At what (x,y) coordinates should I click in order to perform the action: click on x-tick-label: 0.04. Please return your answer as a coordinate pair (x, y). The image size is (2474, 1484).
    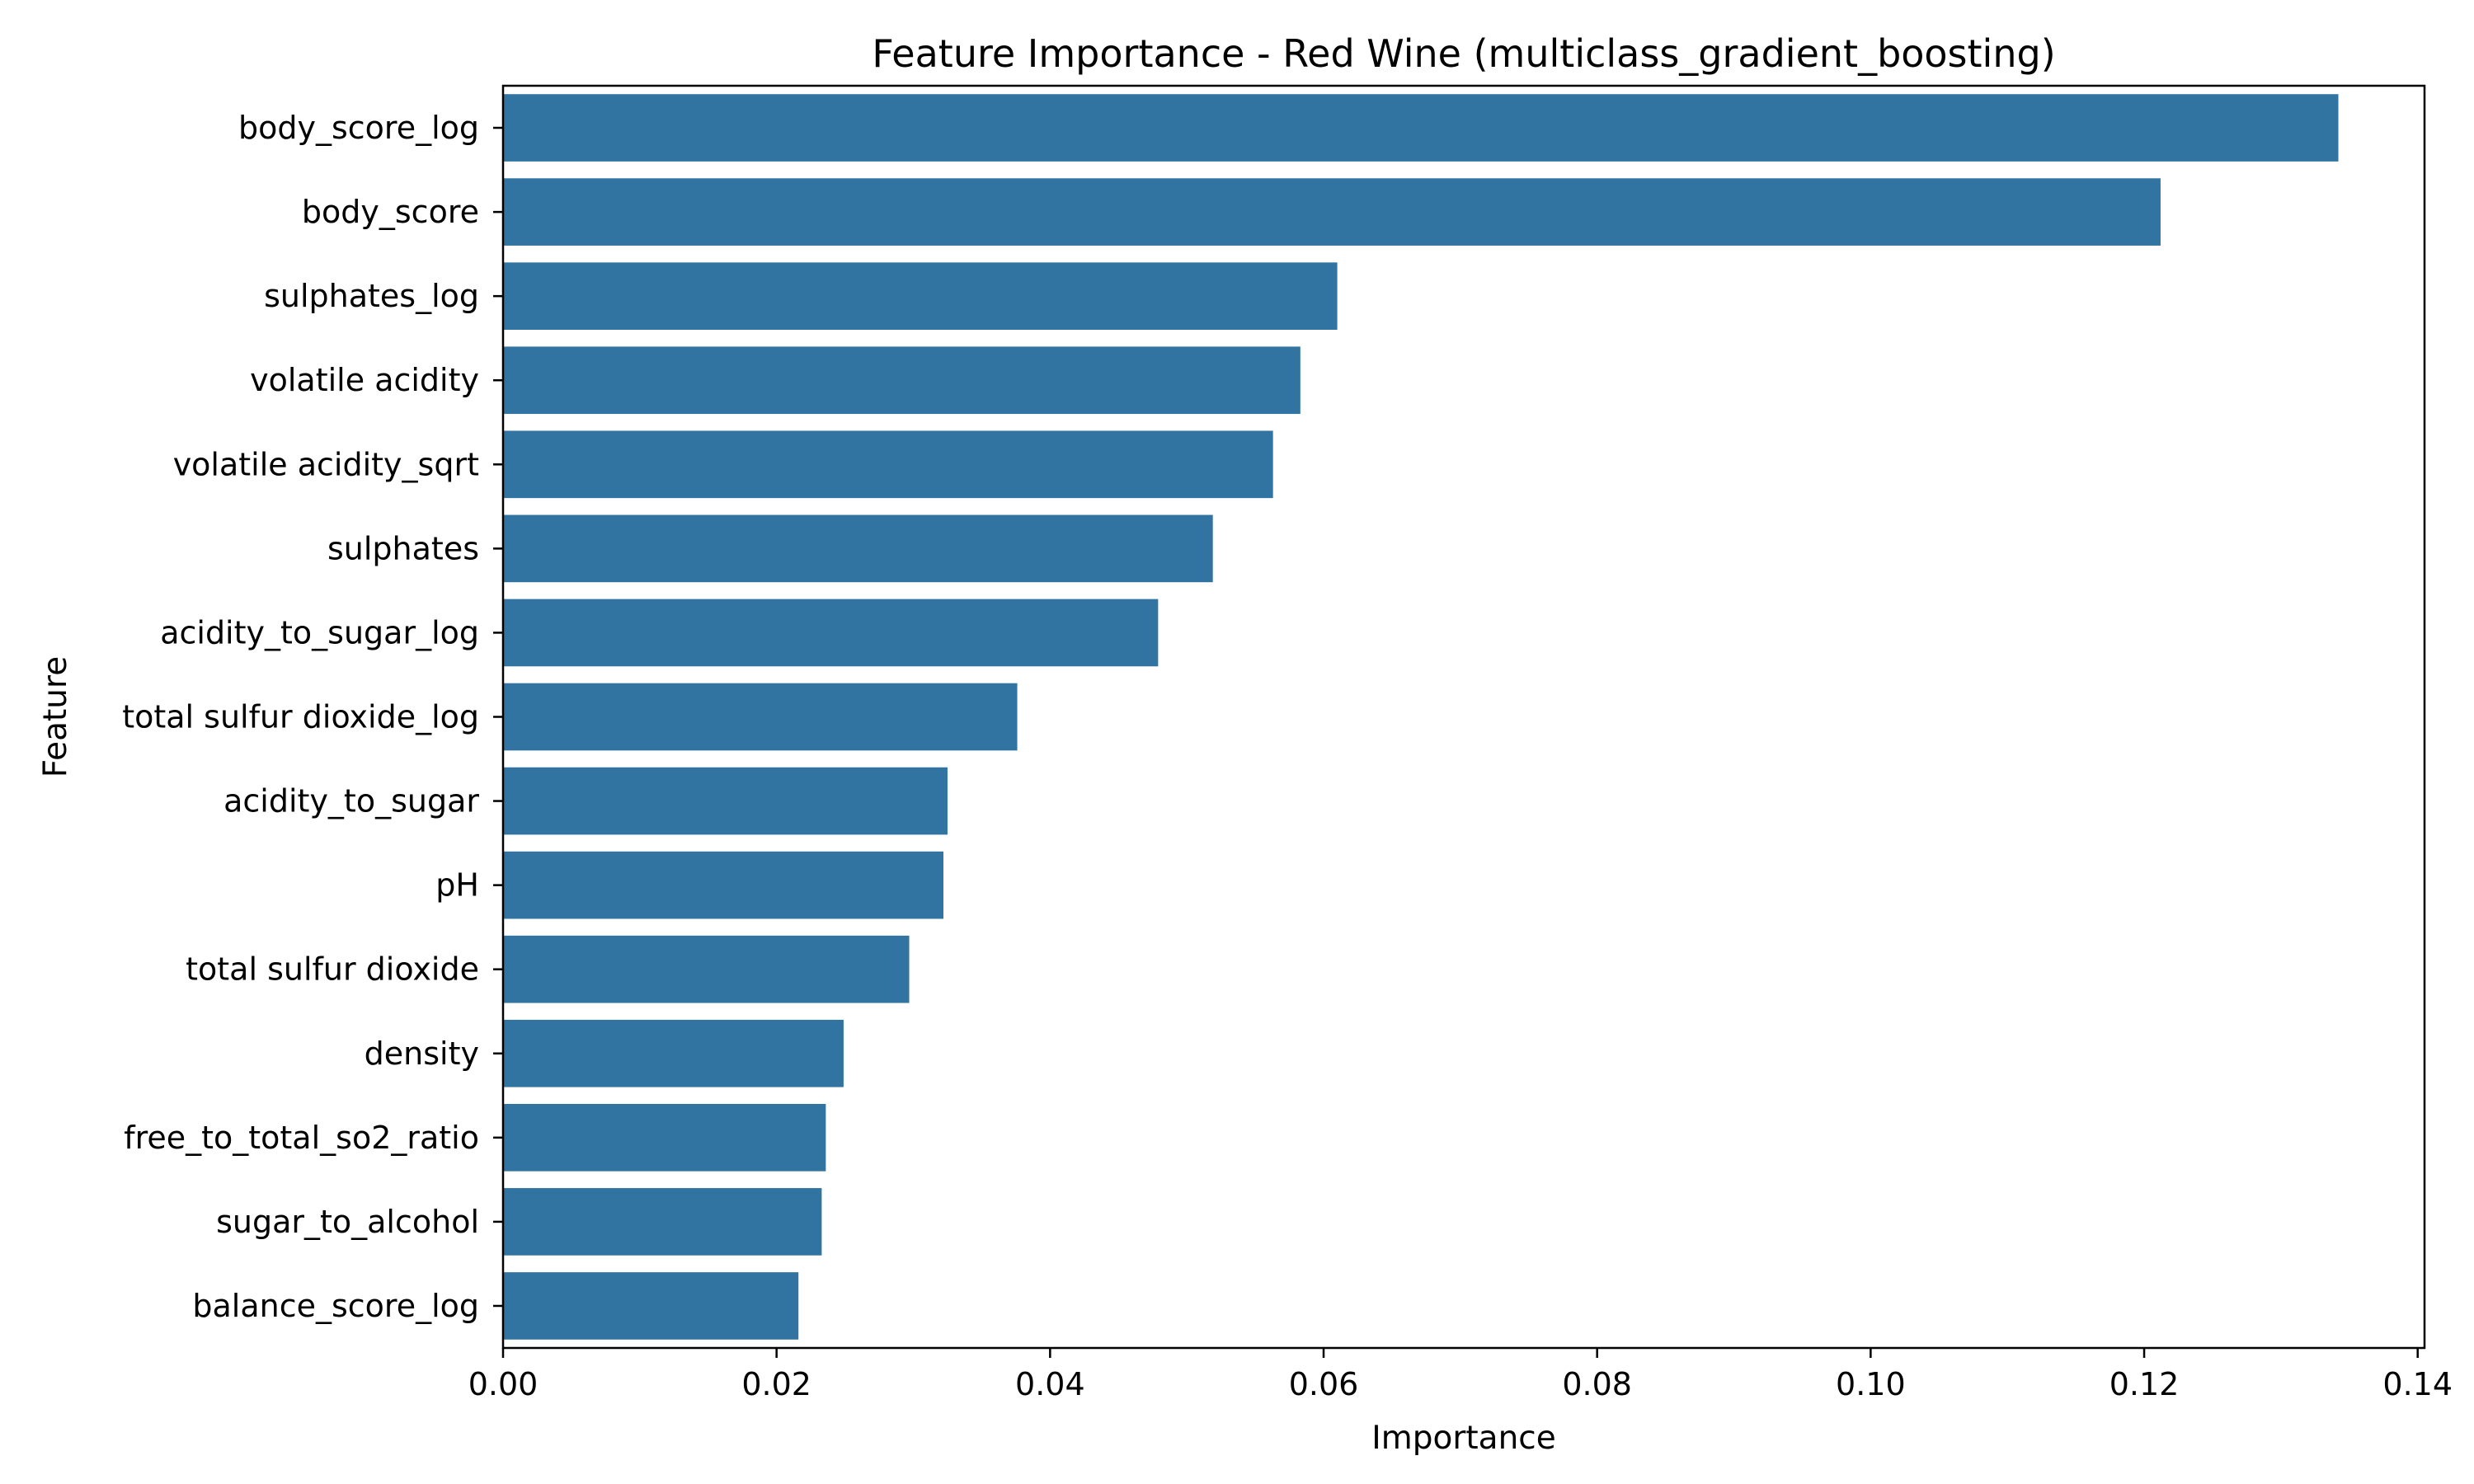
    Looking at the image, I should click on (1050, 1384).